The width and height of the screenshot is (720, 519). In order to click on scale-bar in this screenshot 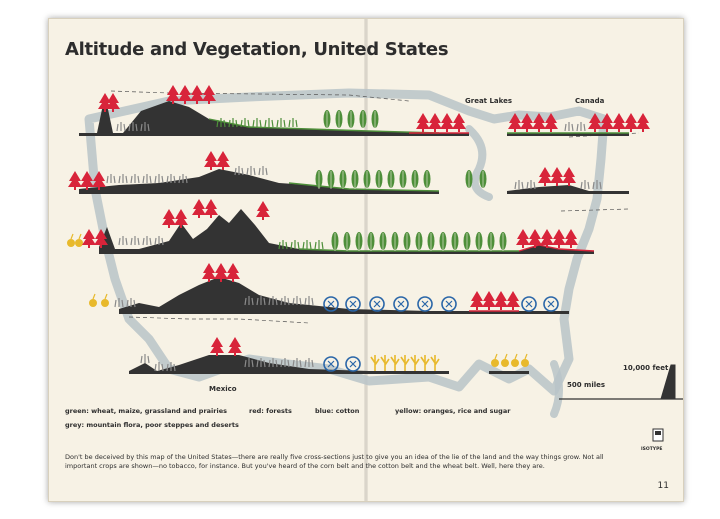, I will do `click(621, 382)`.